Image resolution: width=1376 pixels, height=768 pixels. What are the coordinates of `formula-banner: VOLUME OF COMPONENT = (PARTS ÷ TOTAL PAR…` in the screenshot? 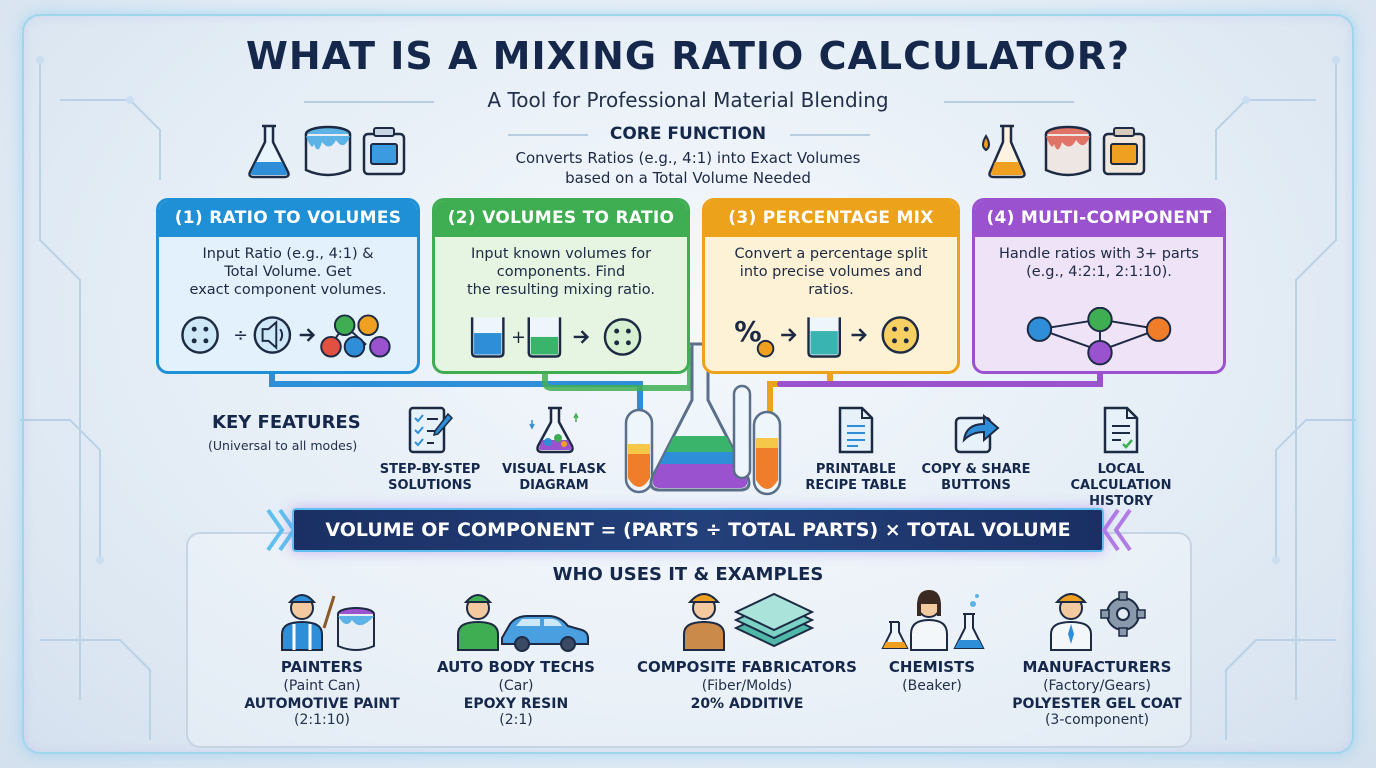 It's located at (698, 530).